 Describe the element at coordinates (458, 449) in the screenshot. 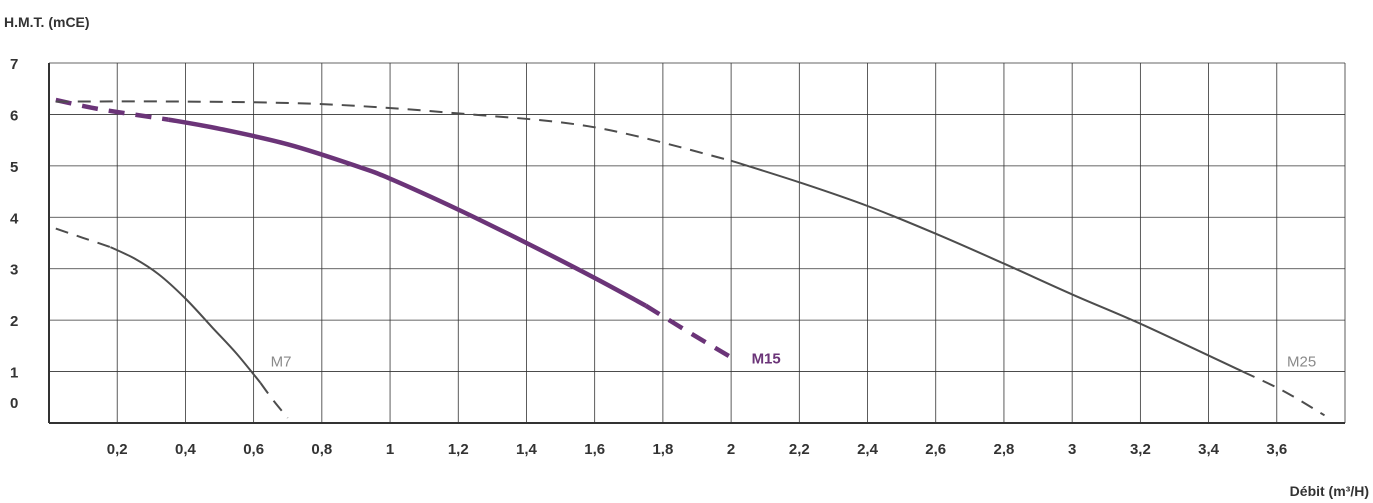

I see `x-tick-label: 1,2` at that location.